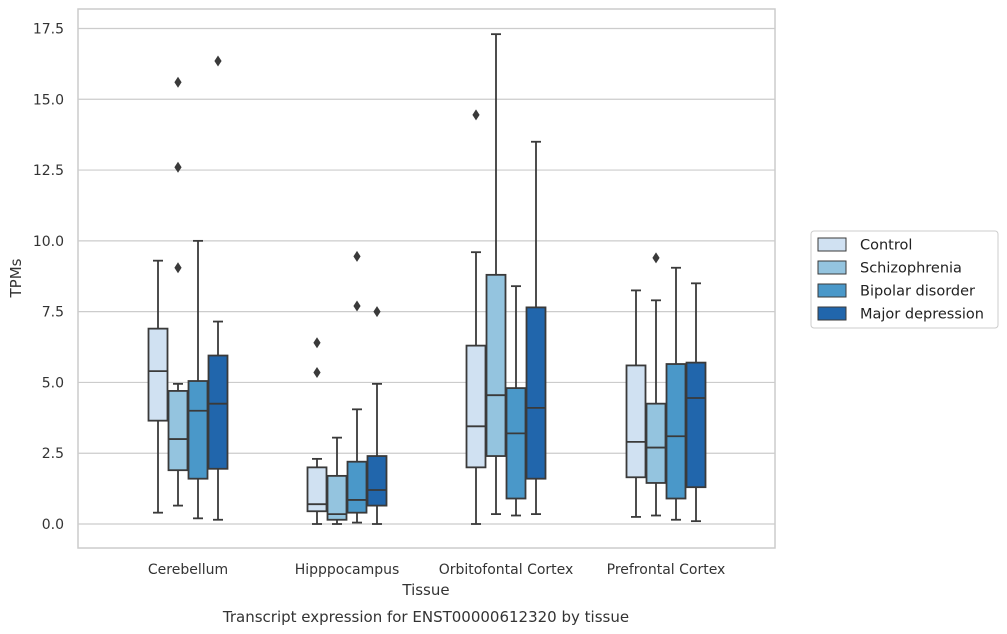 The width and height of the screenshot is (1007, 634). Describe the element at coordinates (48, 171) in the screenshot. I see `y-tick-label: 12.5` at that location.